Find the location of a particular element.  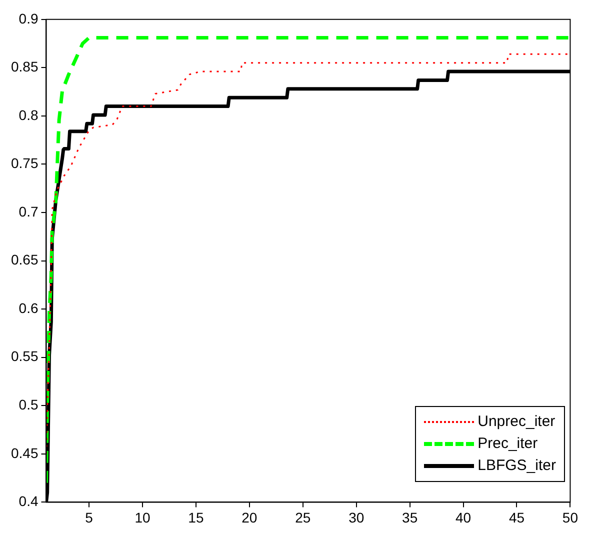

y-tick-label: 0.5 is located at coordinates (28, 404).